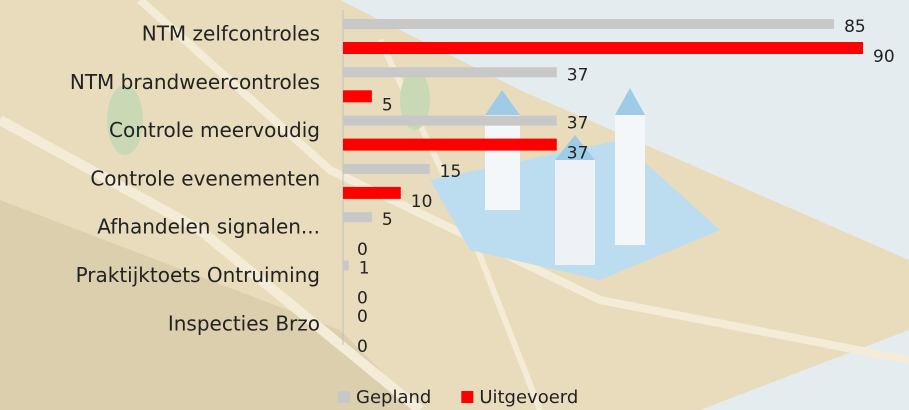 This screenshot has width=909, height=410. Describe the element at coordinates (458, 397) in the screenshot. I see `legend: Gepland Uitgevoerd` at that location.